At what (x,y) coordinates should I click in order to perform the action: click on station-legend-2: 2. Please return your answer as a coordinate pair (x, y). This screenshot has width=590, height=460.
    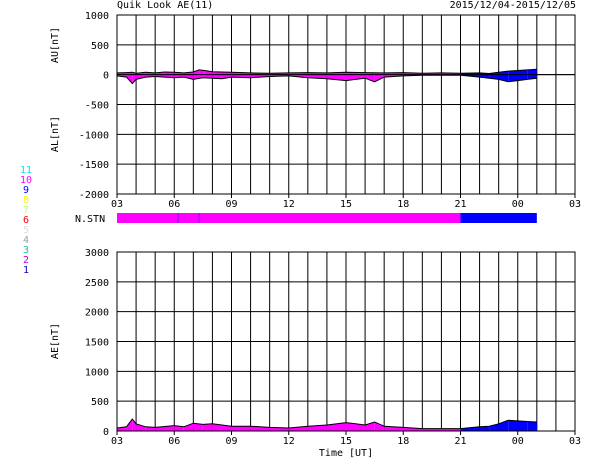
    Looking at the image, I should click on (26, 260).